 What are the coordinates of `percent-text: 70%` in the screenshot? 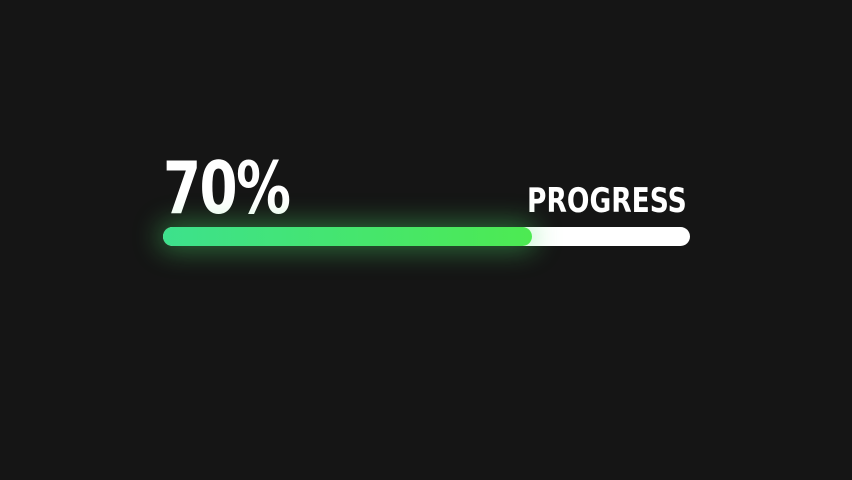 It's located at (227, 188).